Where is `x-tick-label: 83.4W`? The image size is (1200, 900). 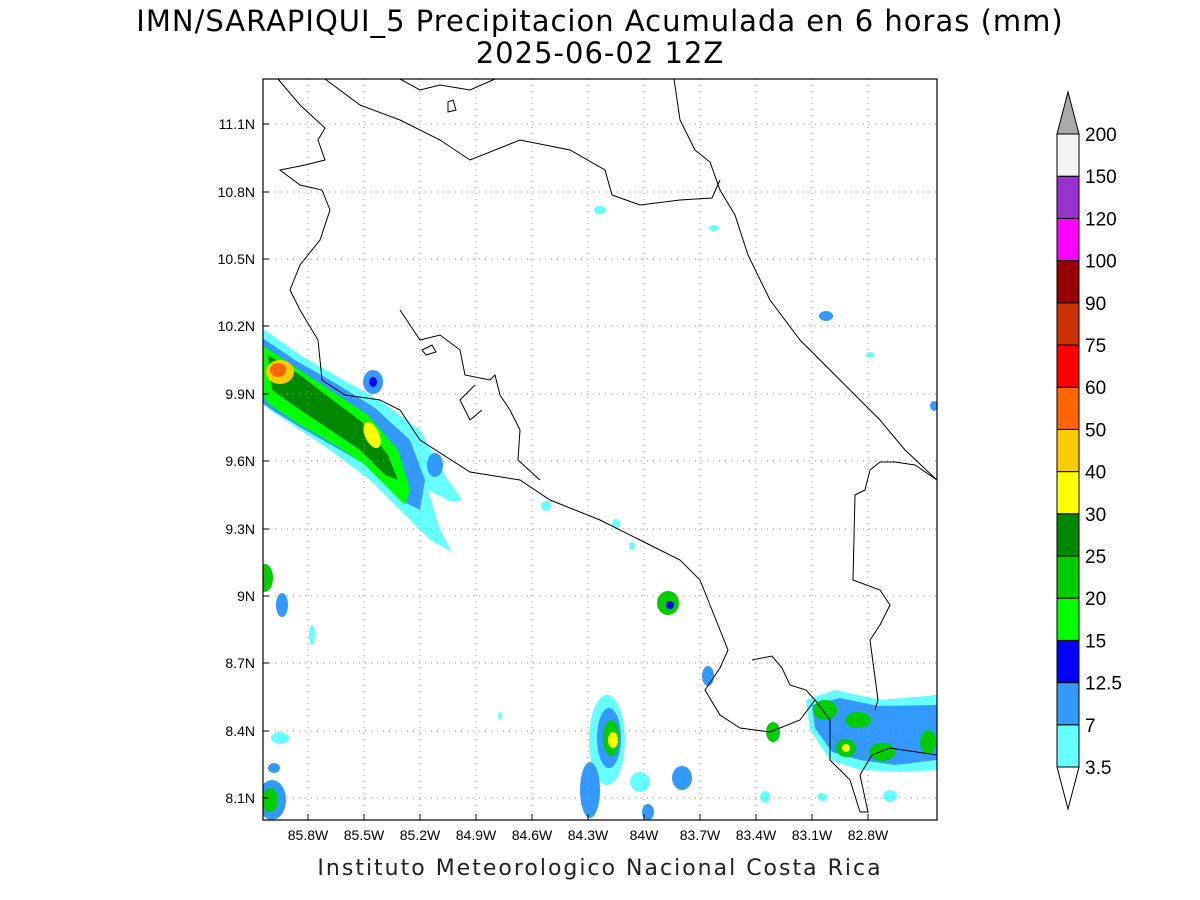 x-tick-label: 83.4W is located at coordinates (756, 835).